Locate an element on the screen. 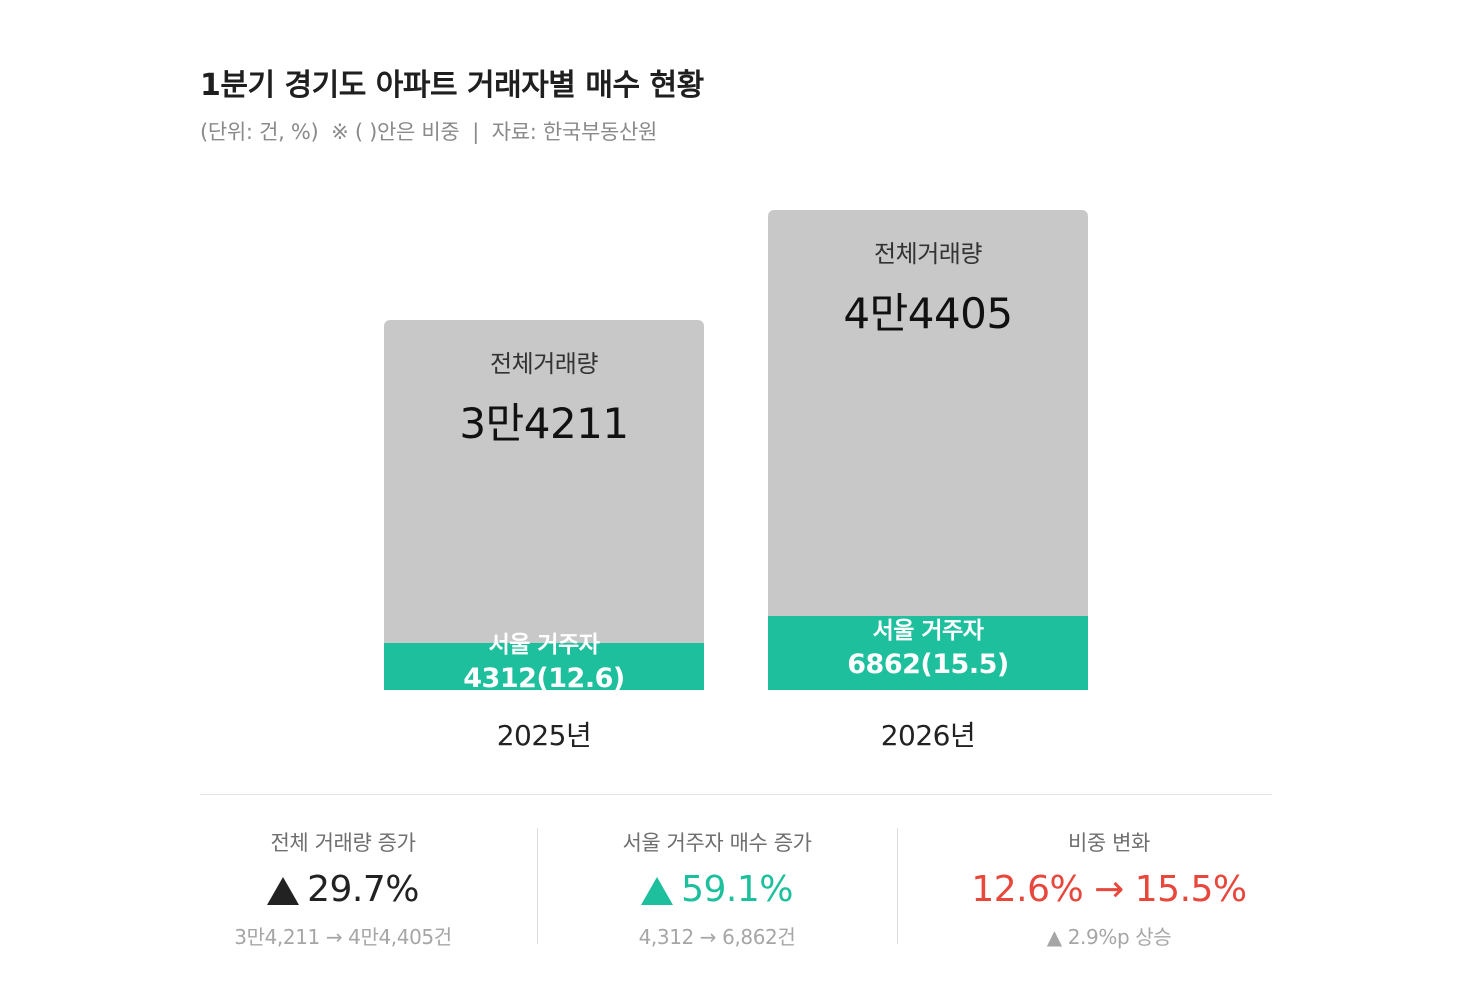 This screenshot has width=1472, height=1000. stat-seoul-increase: 서울 거주자 매수 증가 59.1% 4,312 → 6,862건 is located at coordinates (717, 889).